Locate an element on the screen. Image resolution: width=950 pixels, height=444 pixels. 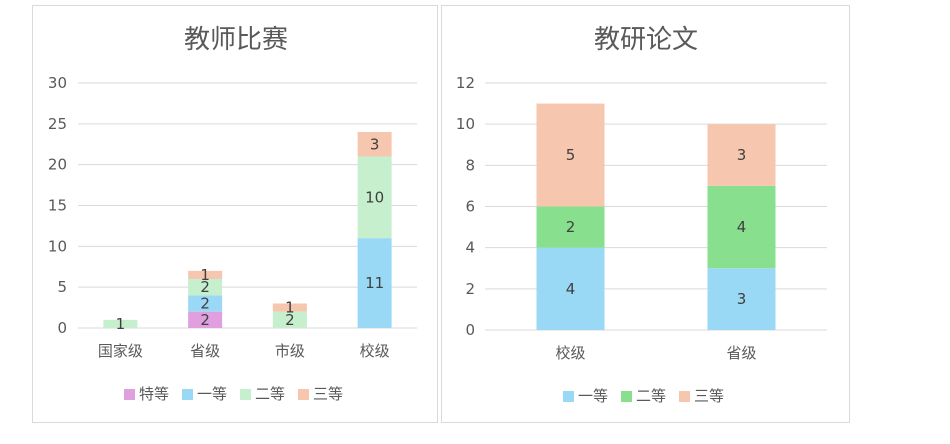
legend-item: 特等 is located at coordinates (146, 394).